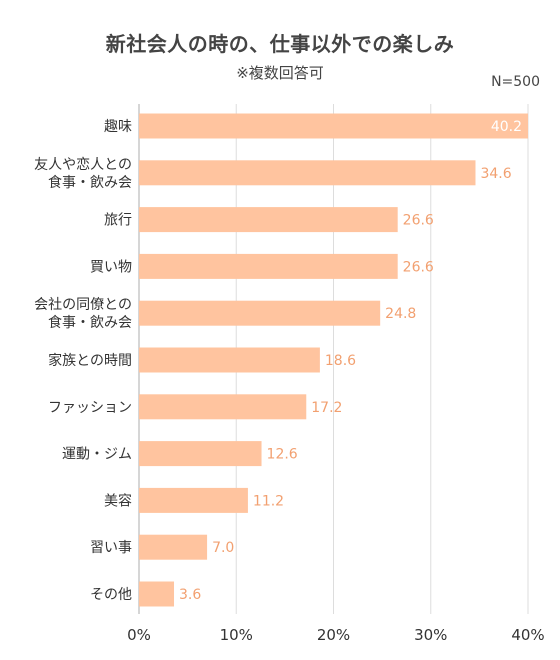 This screenshot has width=560, height=660. I want to click on category-label: 旅行, so click(118, 221).